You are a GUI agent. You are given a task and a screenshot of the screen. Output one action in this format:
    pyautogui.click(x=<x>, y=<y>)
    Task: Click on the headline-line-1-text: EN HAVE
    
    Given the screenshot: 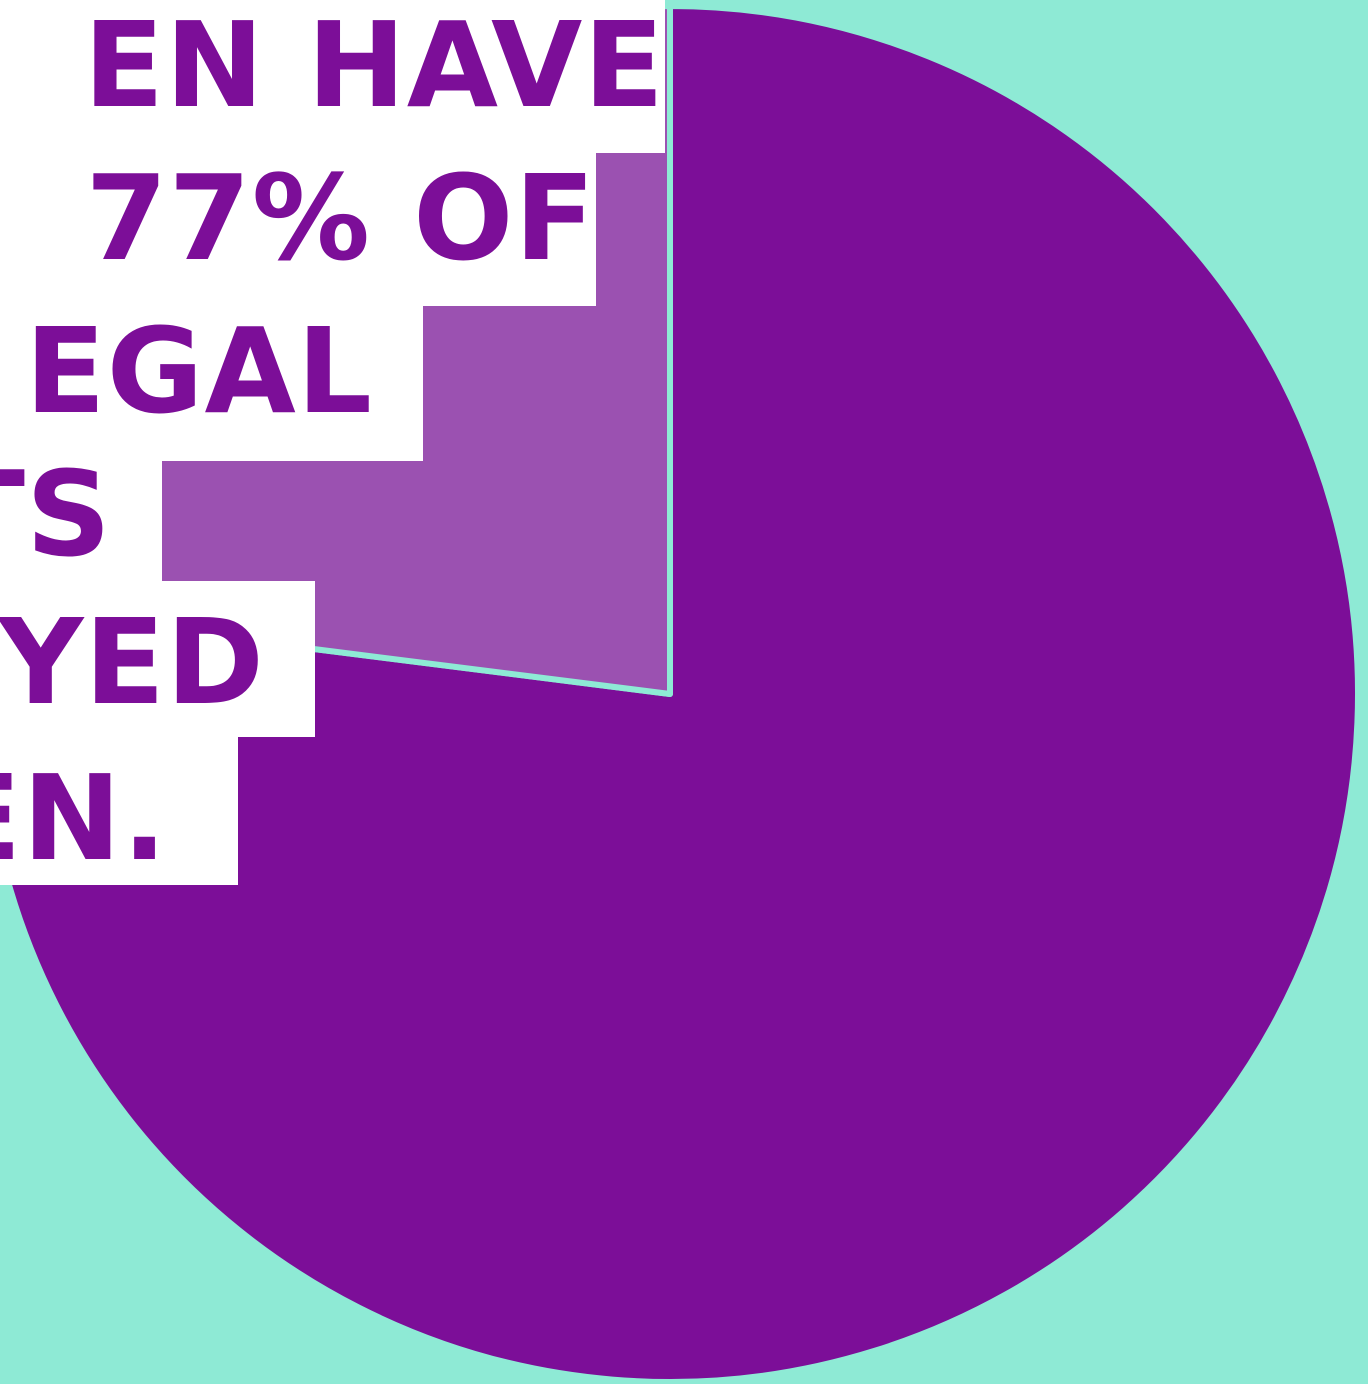 What is the action you would take?
    pyautogui.click(x=374, y=67)
    